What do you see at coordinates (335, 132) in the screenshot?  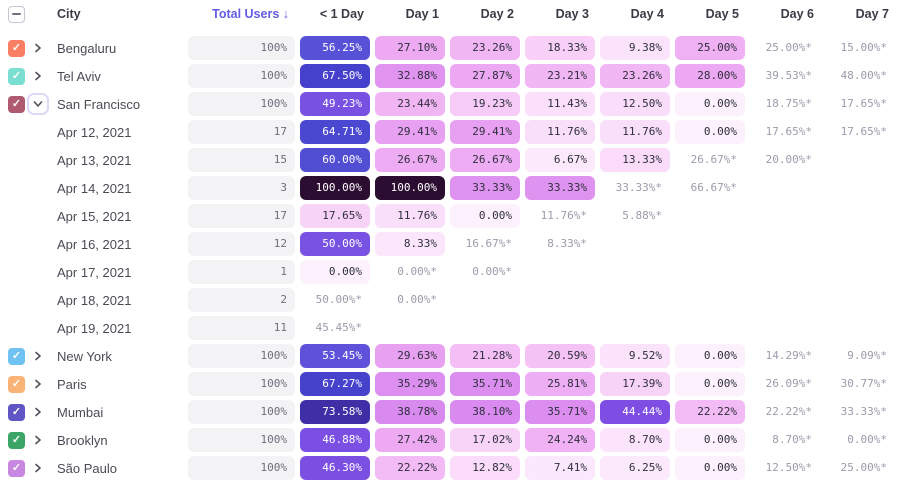 I see `retention-cell: 64.71%` at bounding box center [335, 132].